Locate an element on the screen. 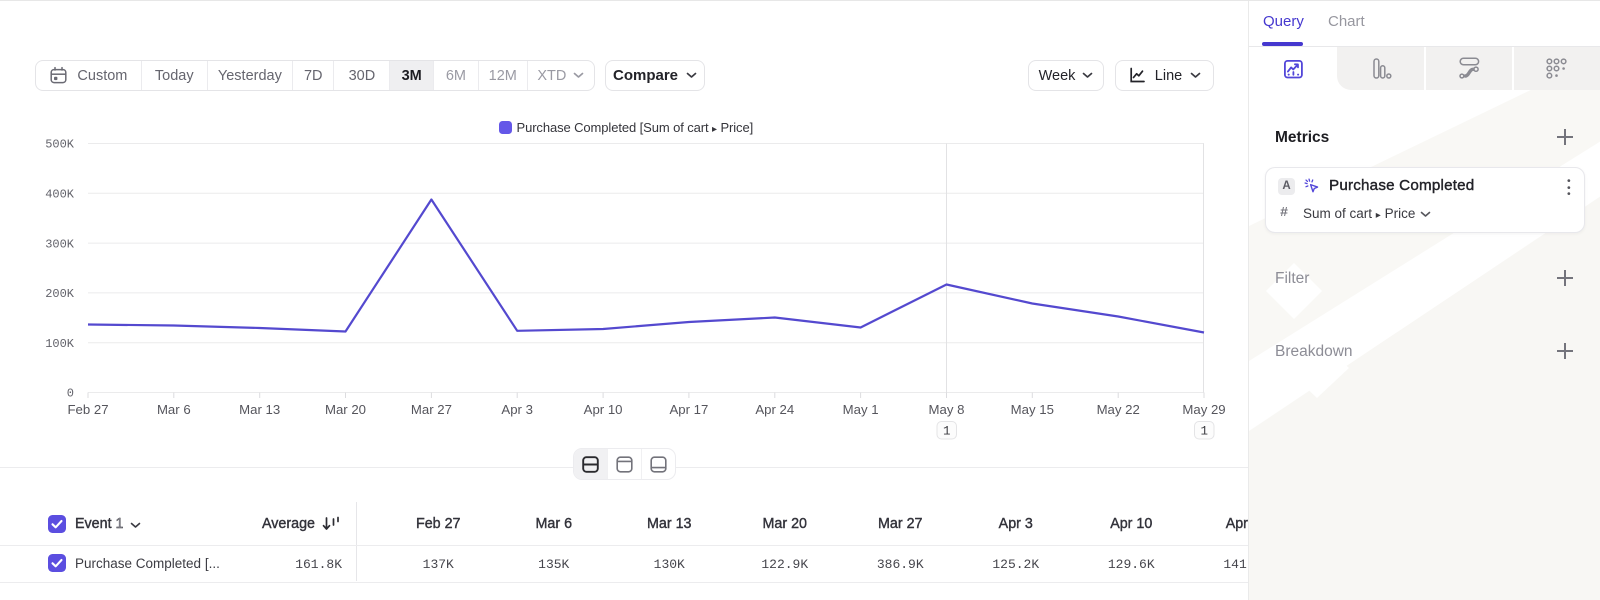 This screenshot has height=600, width=1600. svg-text: 300K is located at coordinates (60, 244).